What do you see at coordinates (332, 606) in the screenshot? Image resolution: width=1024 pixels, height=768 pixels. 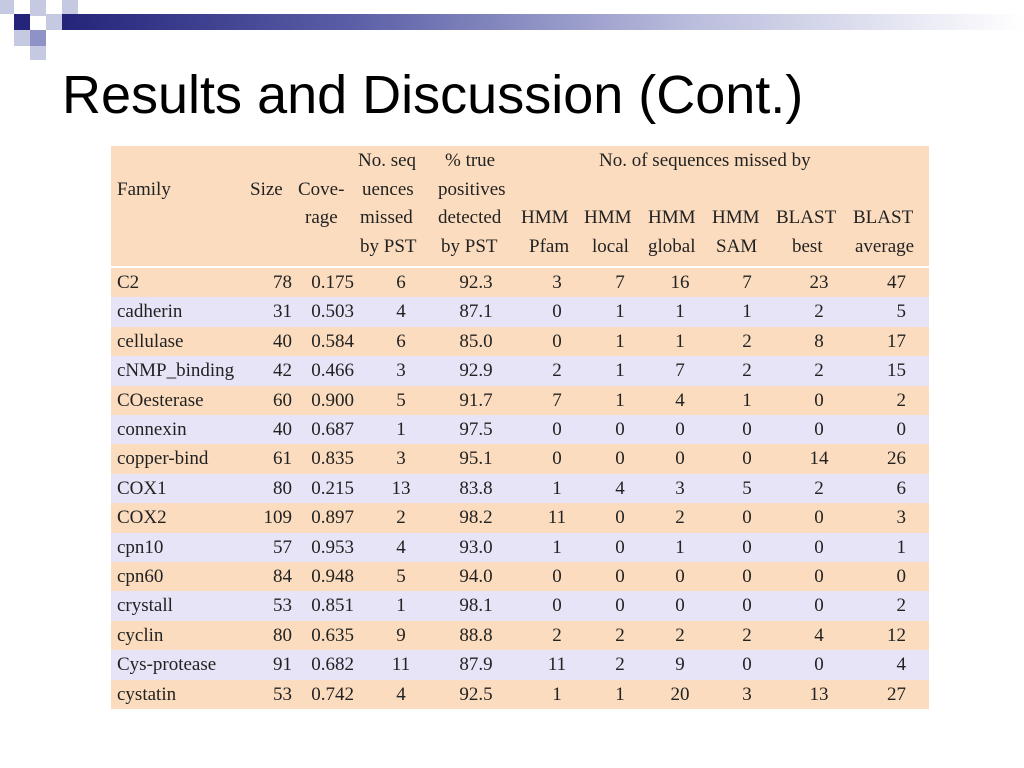 I see `cell-coverage: 0.851` at bounding box center [332, 606].